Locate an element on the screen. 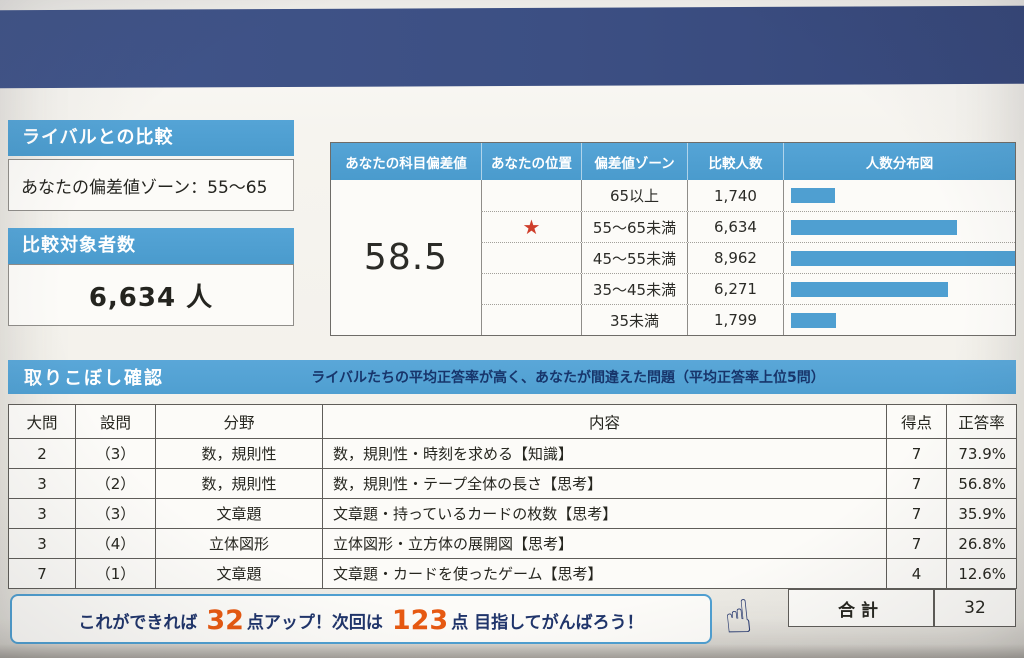 This screenshot has width=1024, height=658. encouragement-message: これができれば 32 点アップ！次回は 123 点 目指してがんばろう！ is located at coordinates (361, 620).